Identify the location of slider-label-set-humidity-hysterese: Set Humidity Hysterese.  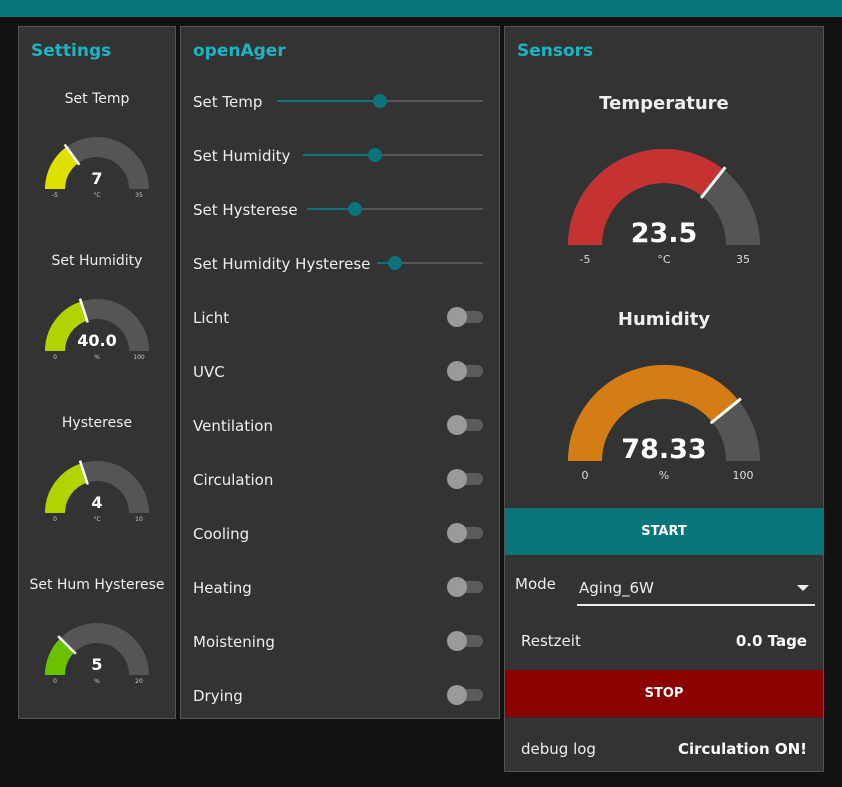
(282, 264).